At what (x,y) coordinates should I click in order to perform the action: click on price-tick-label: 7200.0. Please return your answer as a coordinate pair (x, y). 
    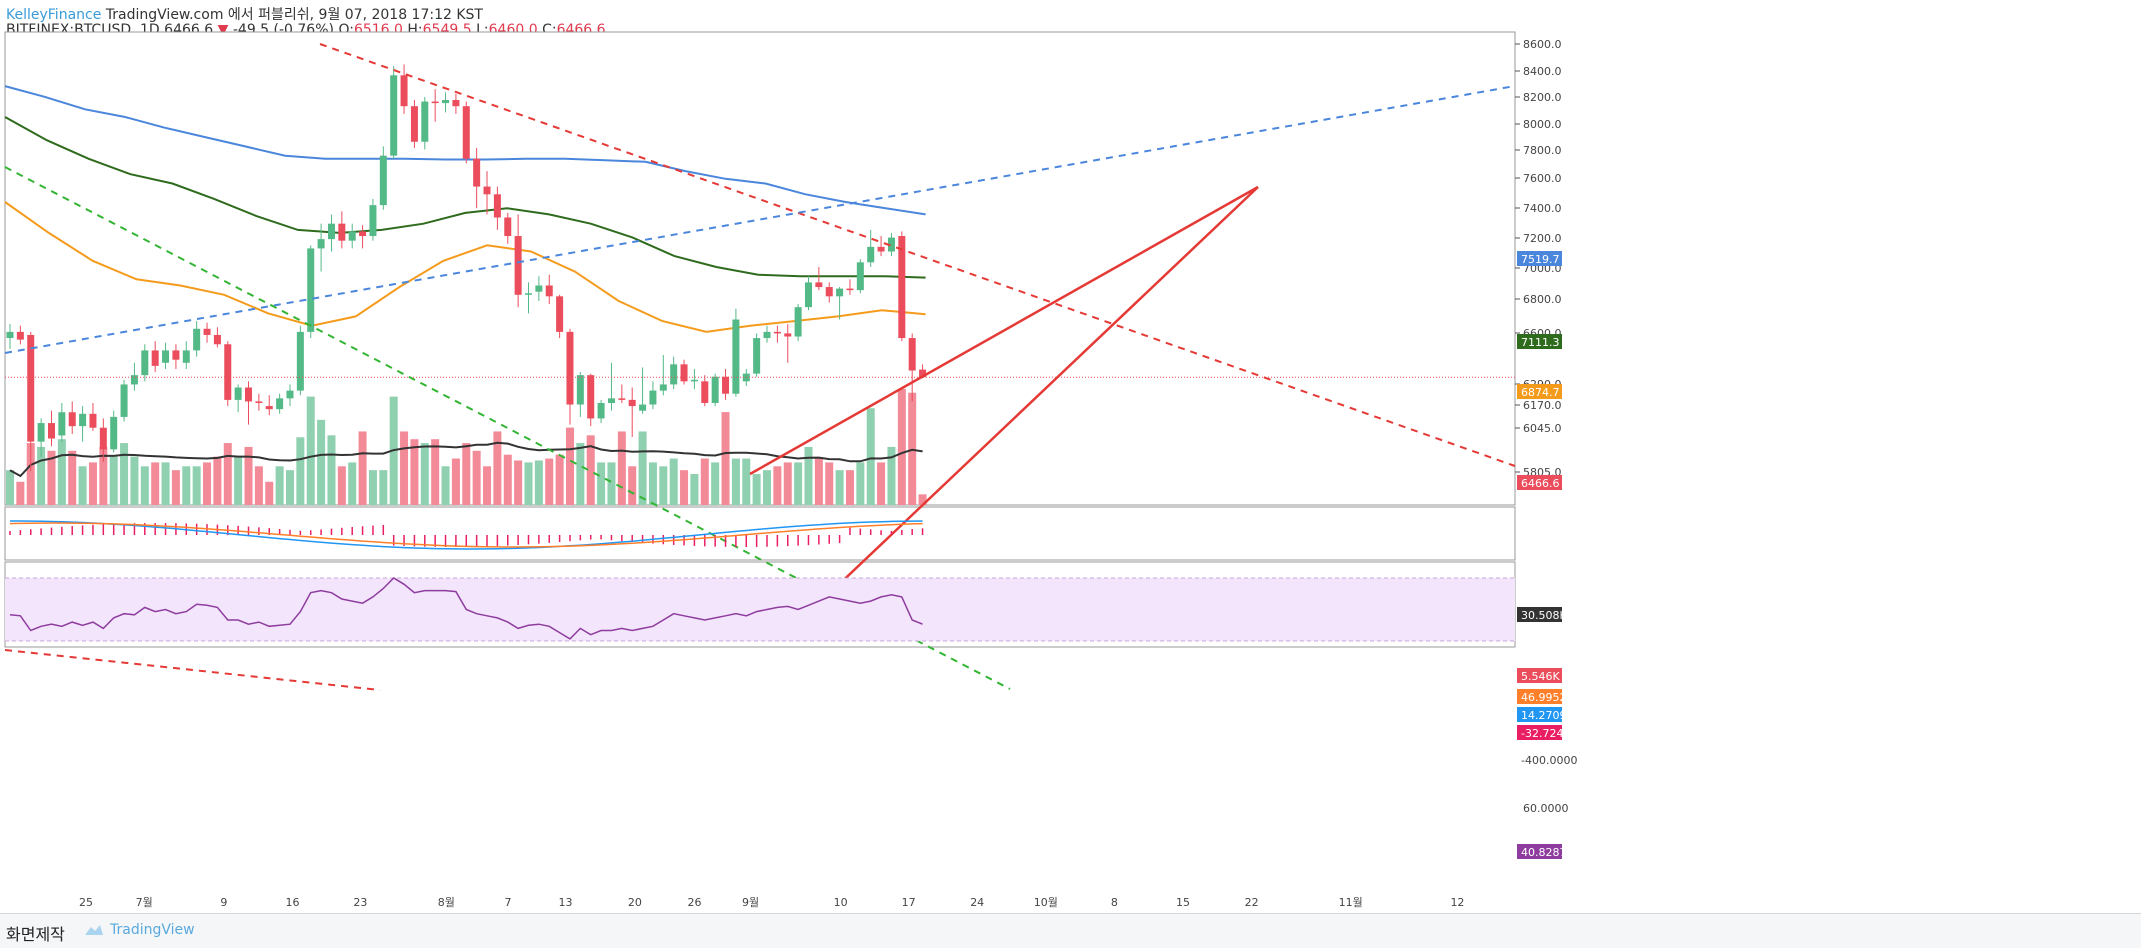
    Looking at the image, I should click on (1542, 238).